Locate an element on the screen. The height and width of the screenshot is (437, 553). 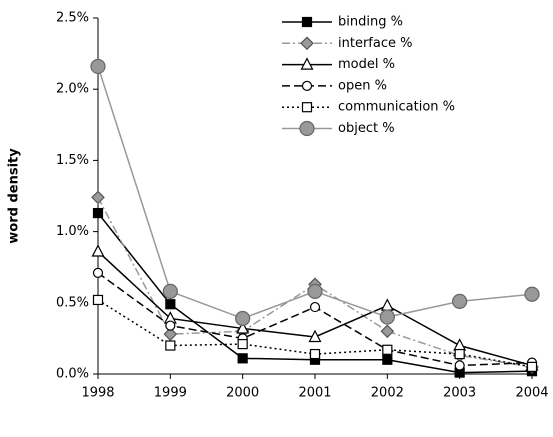
x-tick-label: 1998 is located at coordinates (97, 393).